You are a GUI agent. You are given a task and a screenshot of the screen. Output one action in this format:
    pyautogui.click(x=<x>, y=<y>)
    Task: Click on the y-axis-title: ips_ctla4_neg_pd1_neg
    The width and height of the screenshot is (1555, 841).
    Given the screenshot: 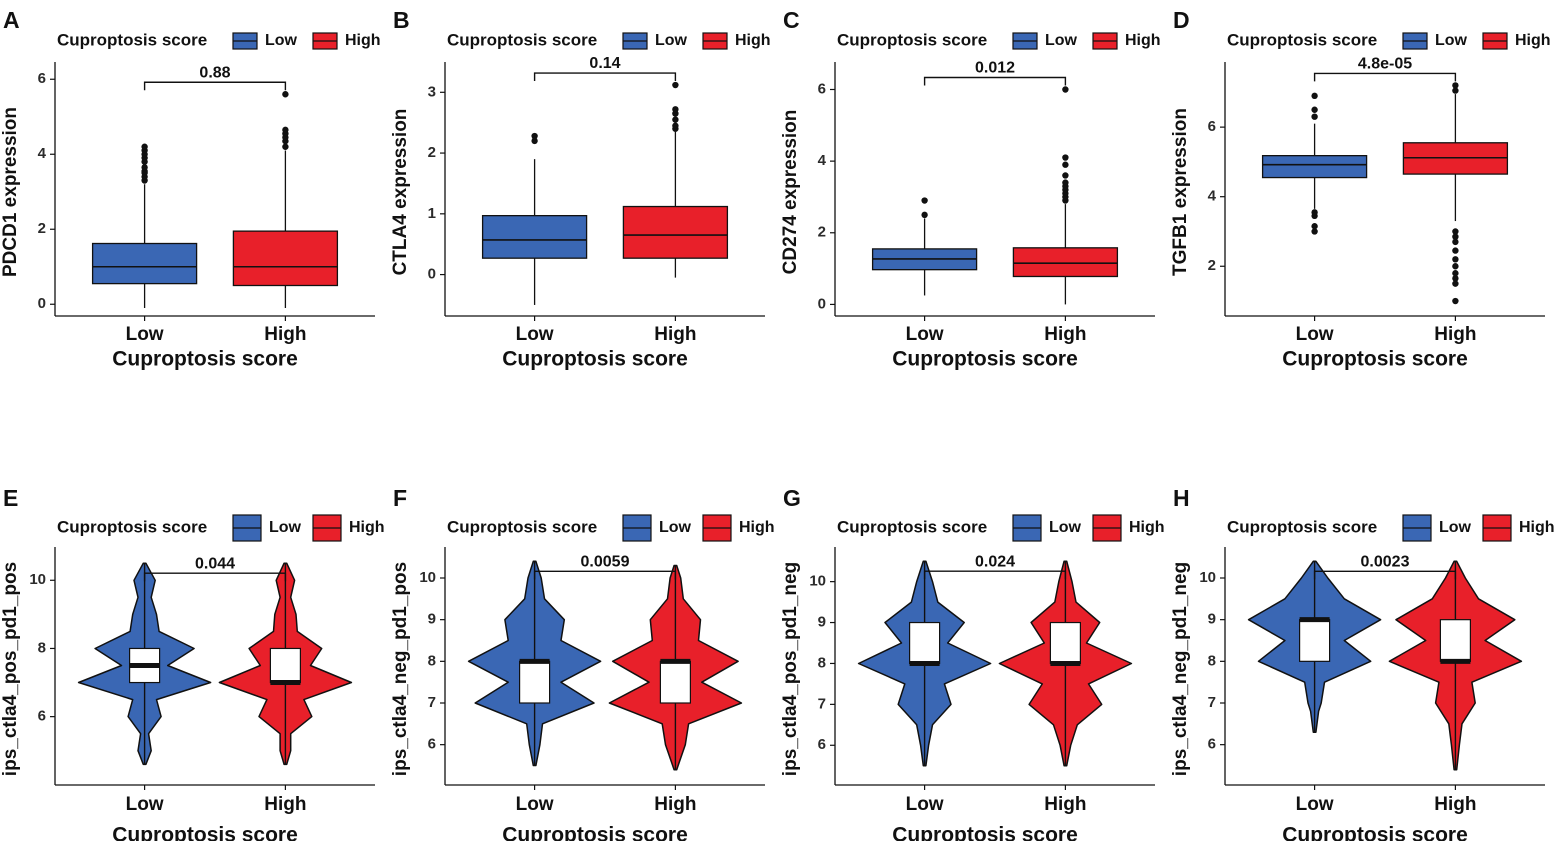 What is the action you would take?
    pyautogui.click(x=1180, y=669)
    